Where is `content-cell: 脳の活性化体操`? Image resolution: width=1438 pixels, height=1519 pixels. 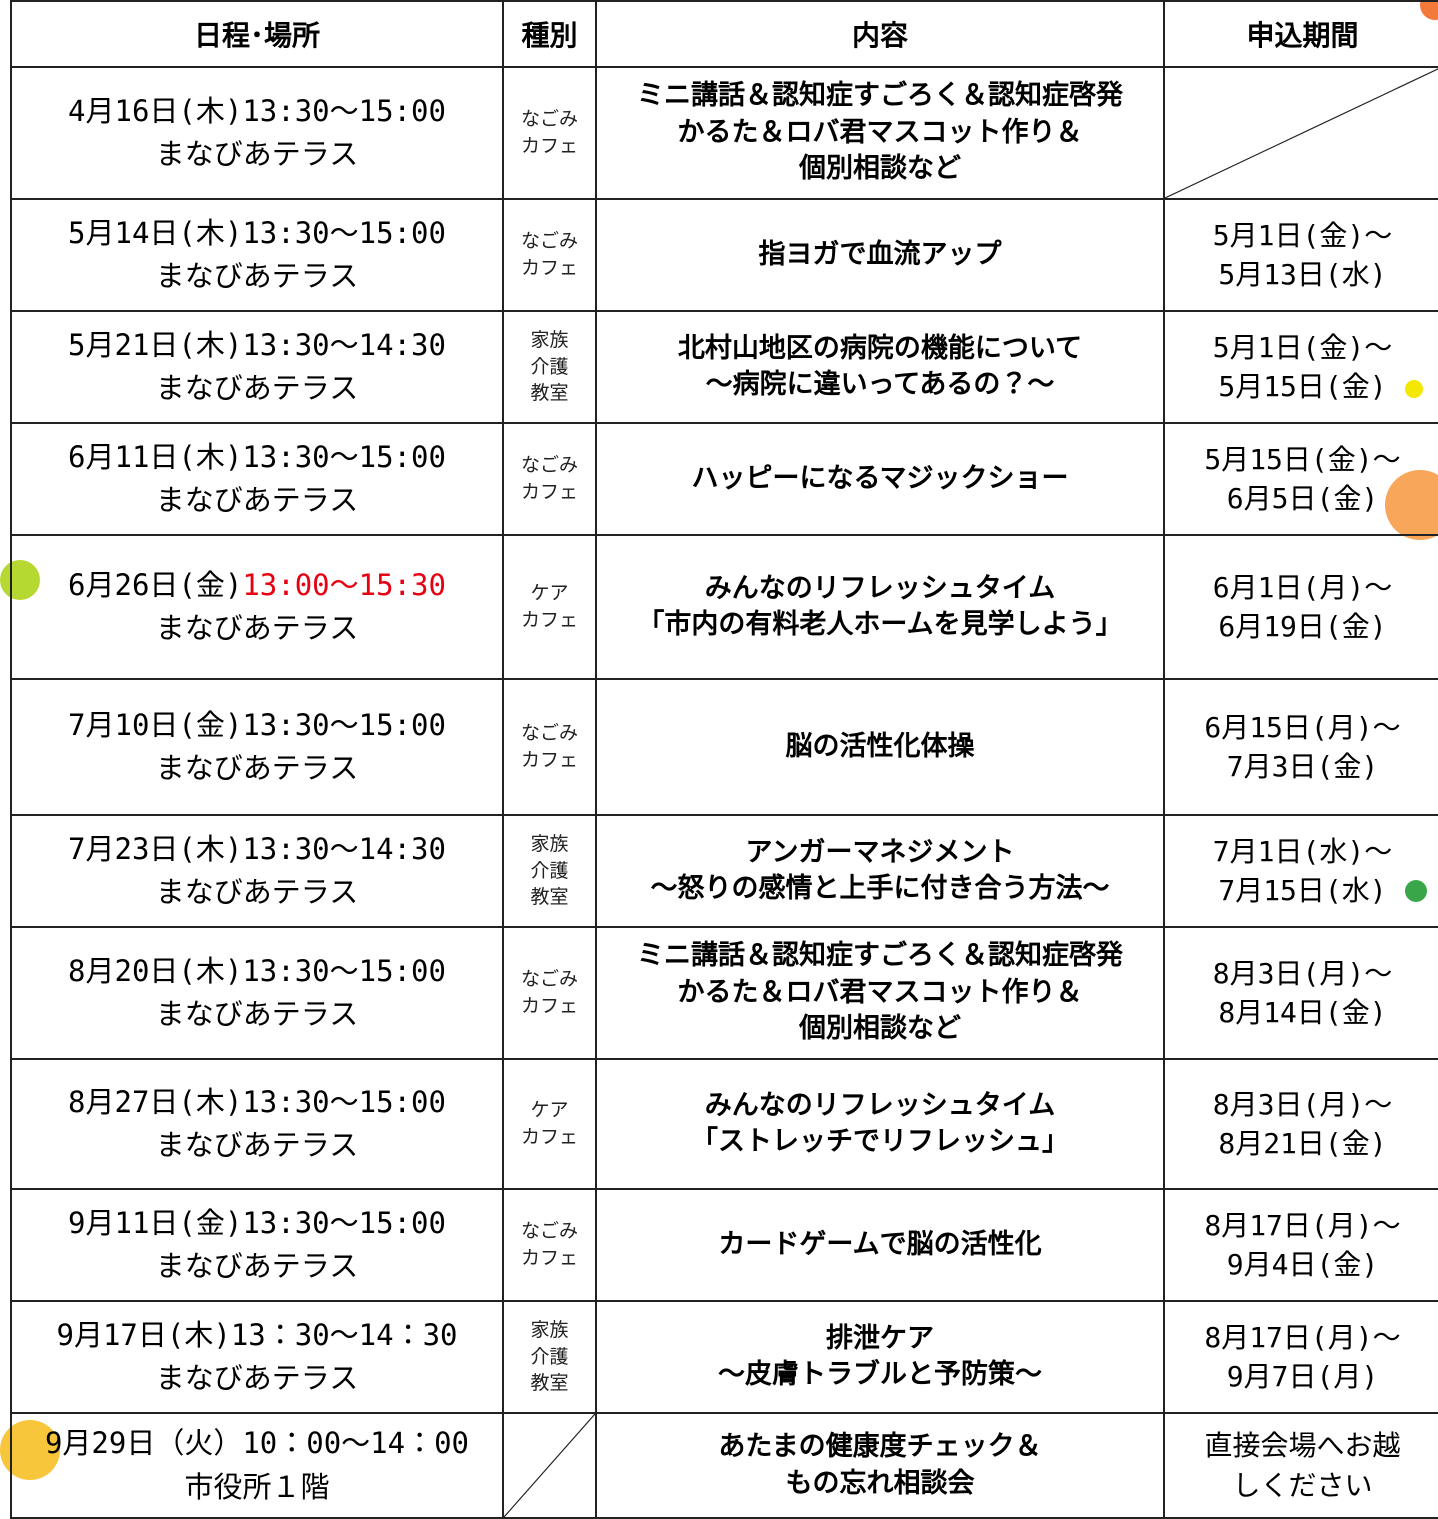 content-cell: 脳の活性化体操 is located at coordinates (880, 747).